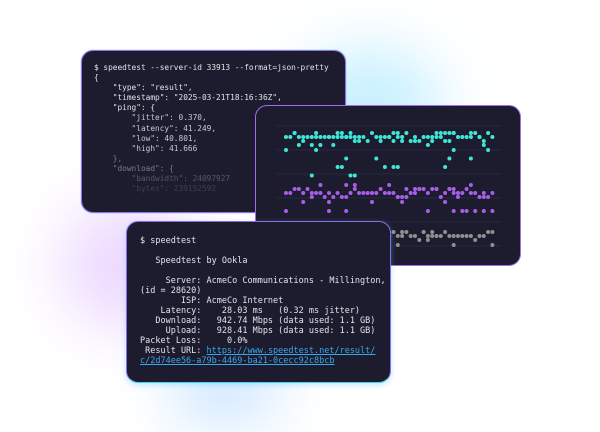 This screenshot has height=432, width=600. What do you see at coordinates (173, 351) in the screenshot?
I see `result-label: Result URL:` at bounding box center [173, 351].